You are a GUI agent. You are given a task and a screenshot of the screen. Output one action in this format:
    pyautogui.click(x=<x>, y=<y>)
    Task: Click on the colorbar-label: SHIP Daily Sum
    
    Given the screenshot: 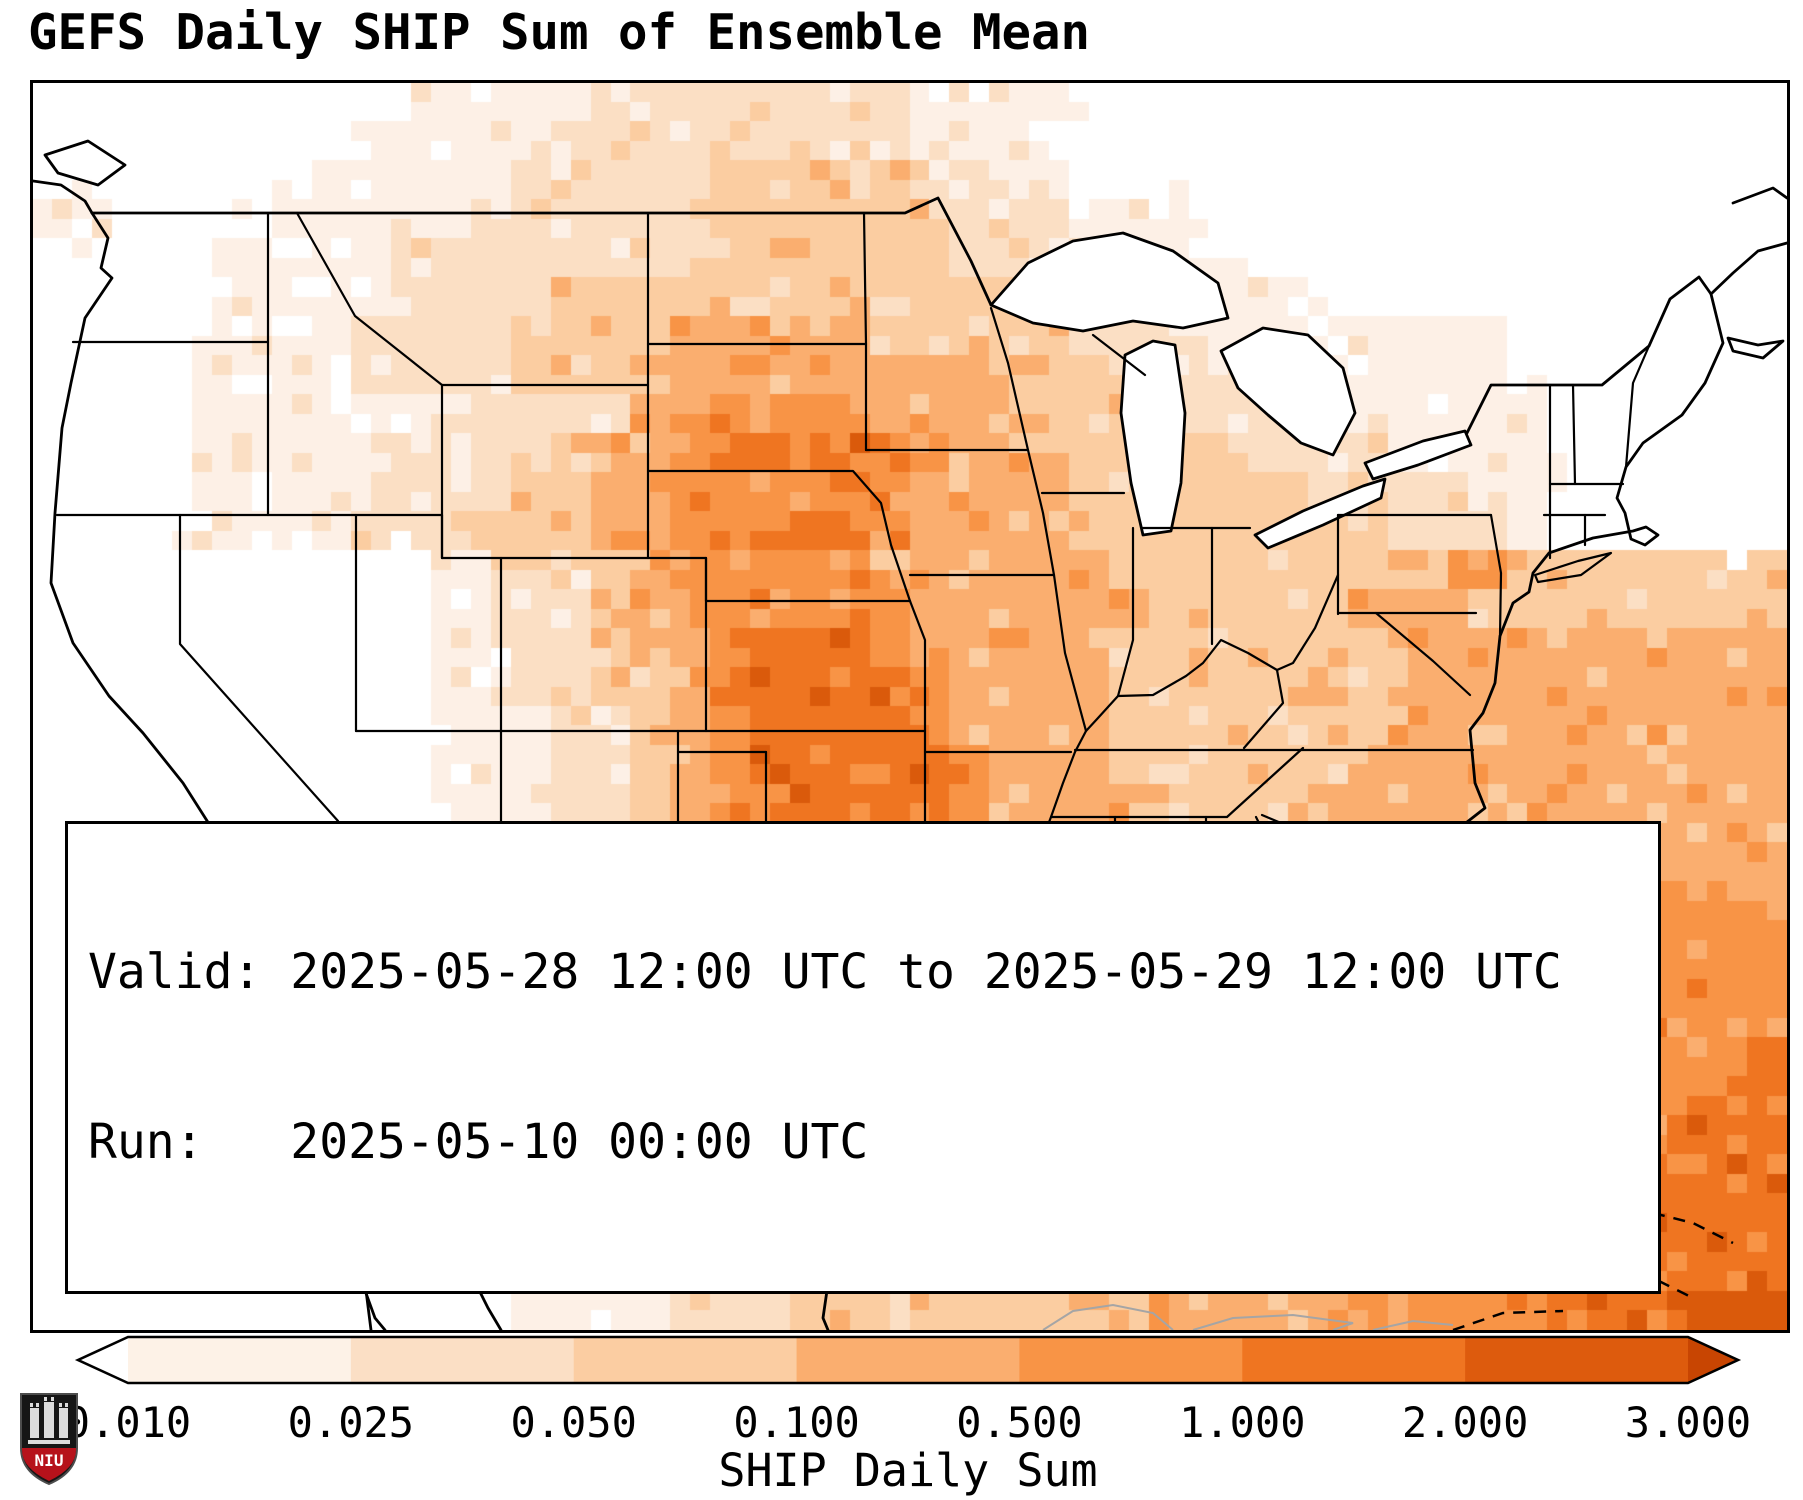 What is the action you would take?
    pyautogui.click(x=908, y=1470)
    